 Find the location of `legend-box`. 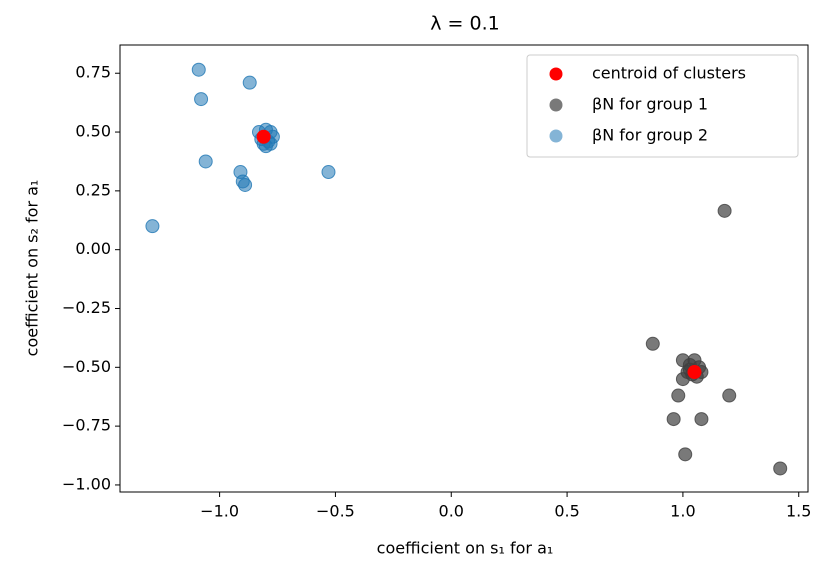

legend-box is located at coordinates (662, 106).